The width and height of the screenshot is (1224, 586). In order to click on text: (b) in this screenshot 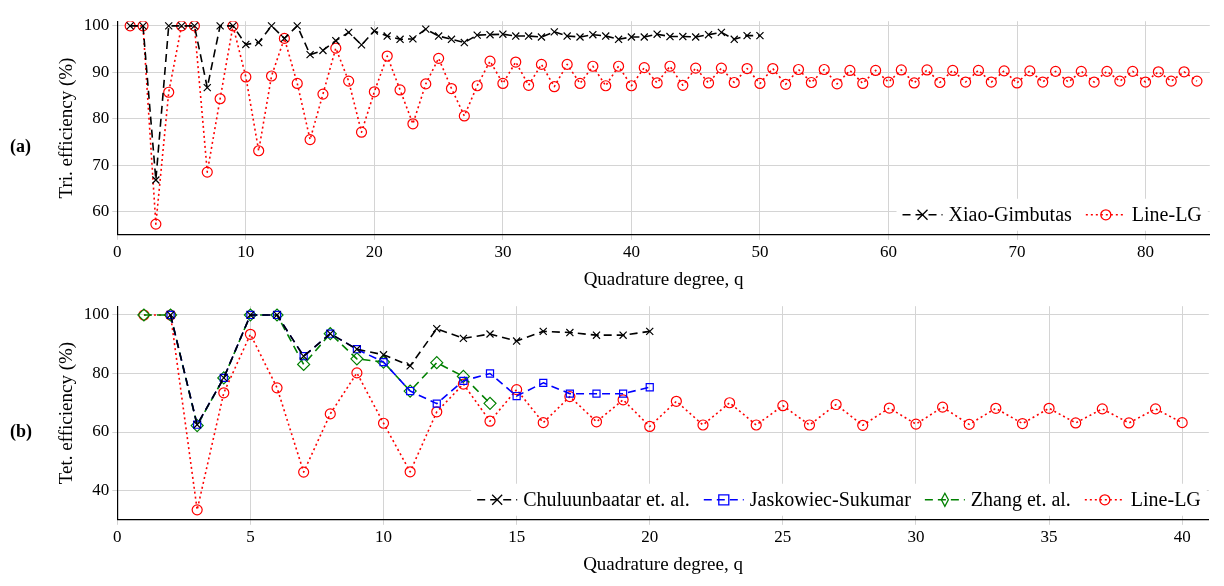, I will do `click(21, 431)`.